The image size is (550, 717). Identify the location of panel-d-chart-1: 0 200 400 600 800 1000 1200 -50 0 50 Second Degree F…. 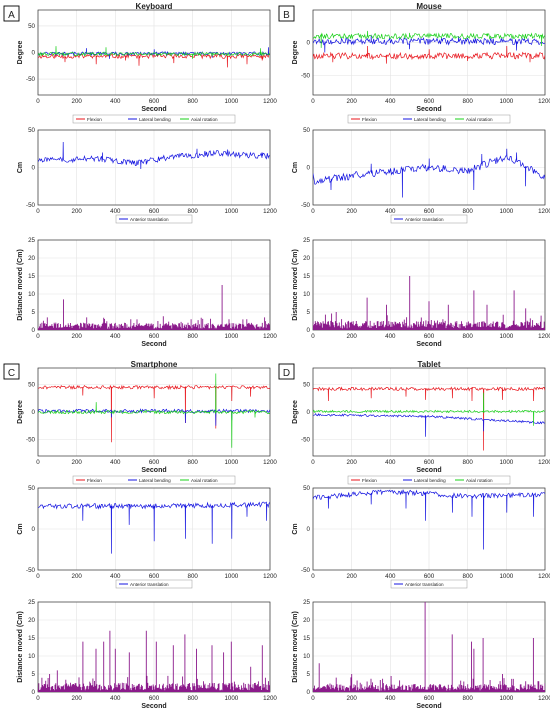
(414, 422).